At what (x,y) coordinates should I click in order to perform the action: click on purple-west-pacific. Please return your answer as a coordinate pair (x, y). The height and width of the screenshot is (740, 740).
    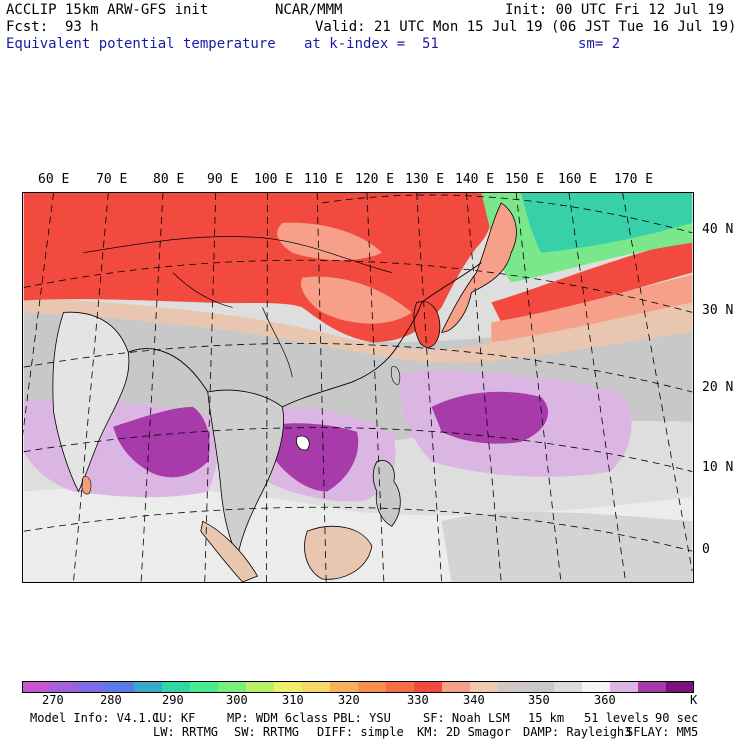
    Looking at the image, I should click on (490, 417).